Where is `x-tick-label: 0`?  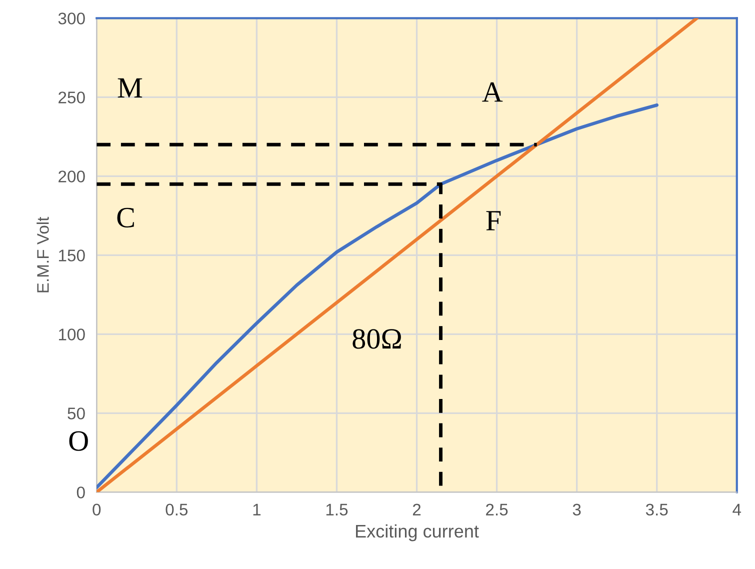 x-tick-label: 0 is located at coordinates (96, 510).